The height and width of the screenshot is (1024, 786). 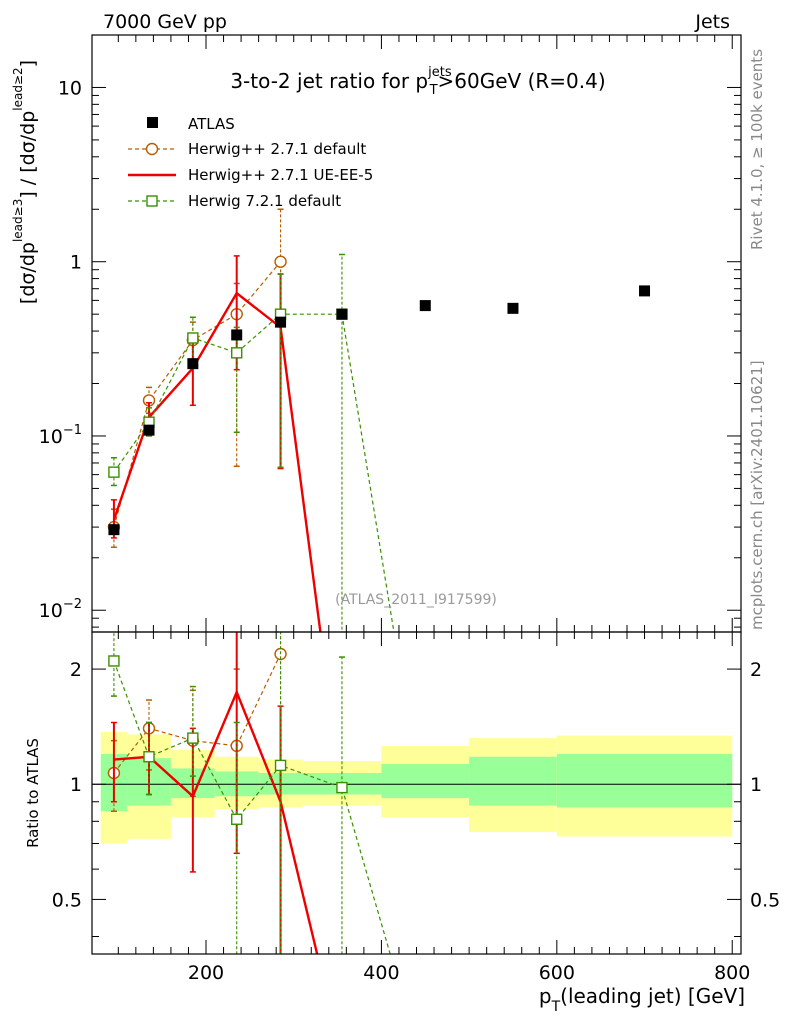 What do you see at coordinates (67, 900) in the screenshot?
I see `ratio-y-tick-label: 0.5` at bounding box center [67, 900].